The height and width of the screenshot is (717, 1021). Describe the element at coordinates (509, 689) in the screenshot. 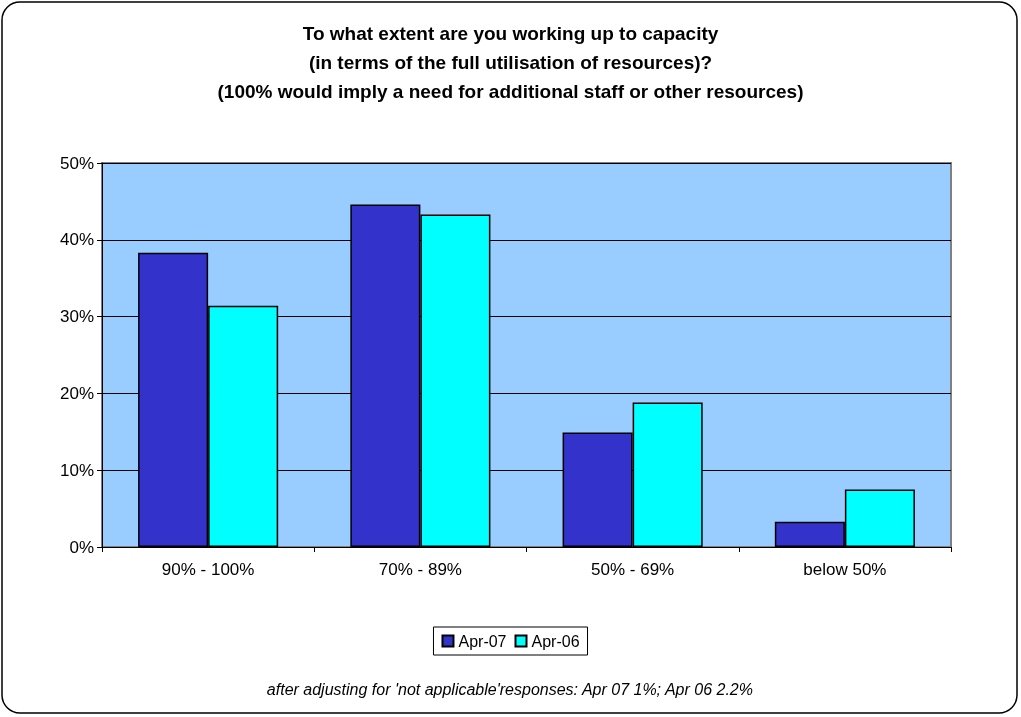

I see `text: after adjusting for 'not applicable'responses: Apr 07 1%; Apr 06 2.2%` at that location.